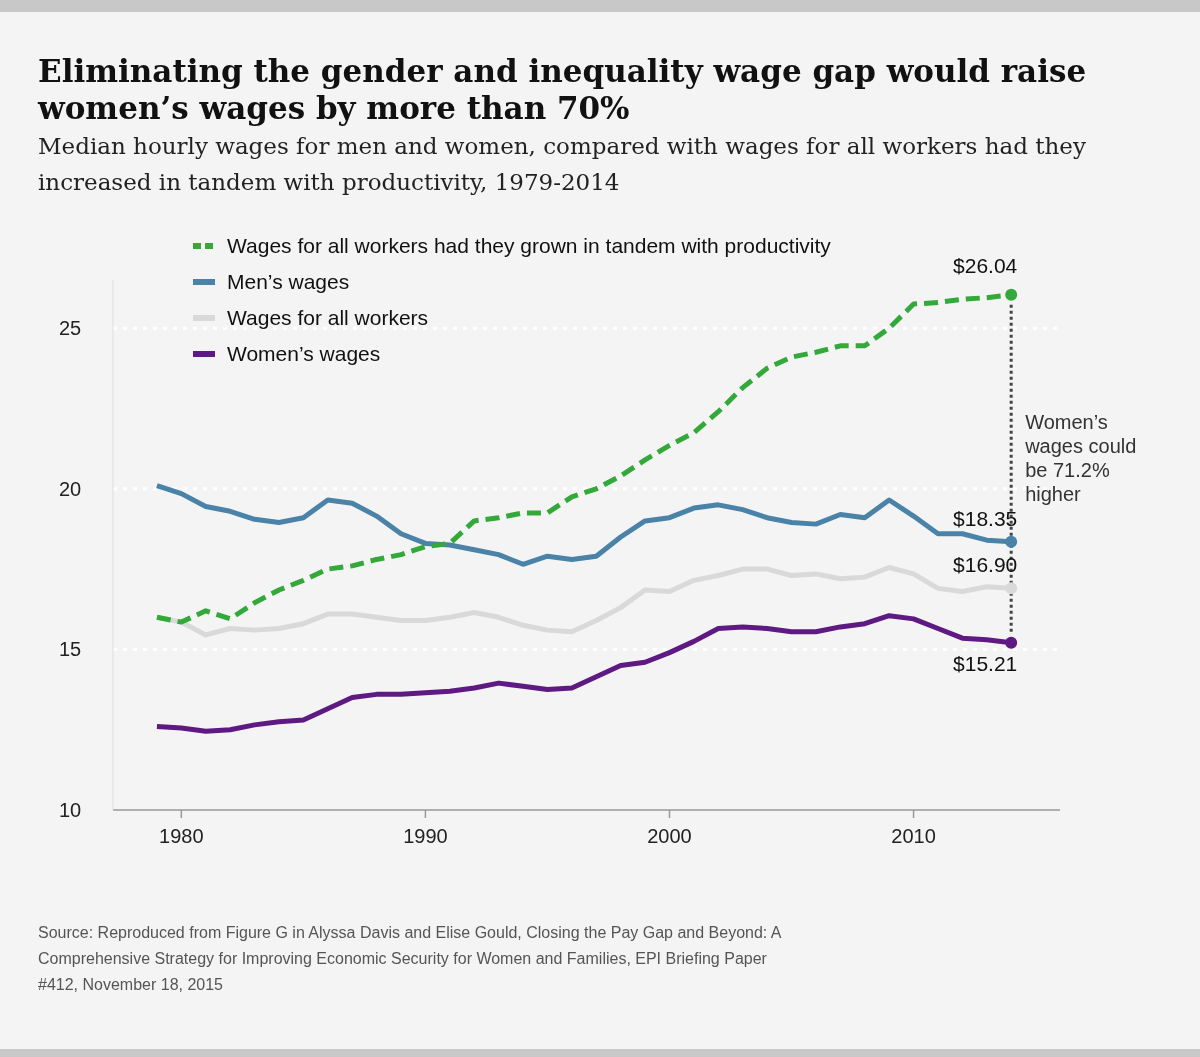 The height and width of the screenshot is (1057, 1200). What do you see at coordinates (70, 328) in the screenshot?
I see `y-tick-label: 25` at bounding box center [70, 328].